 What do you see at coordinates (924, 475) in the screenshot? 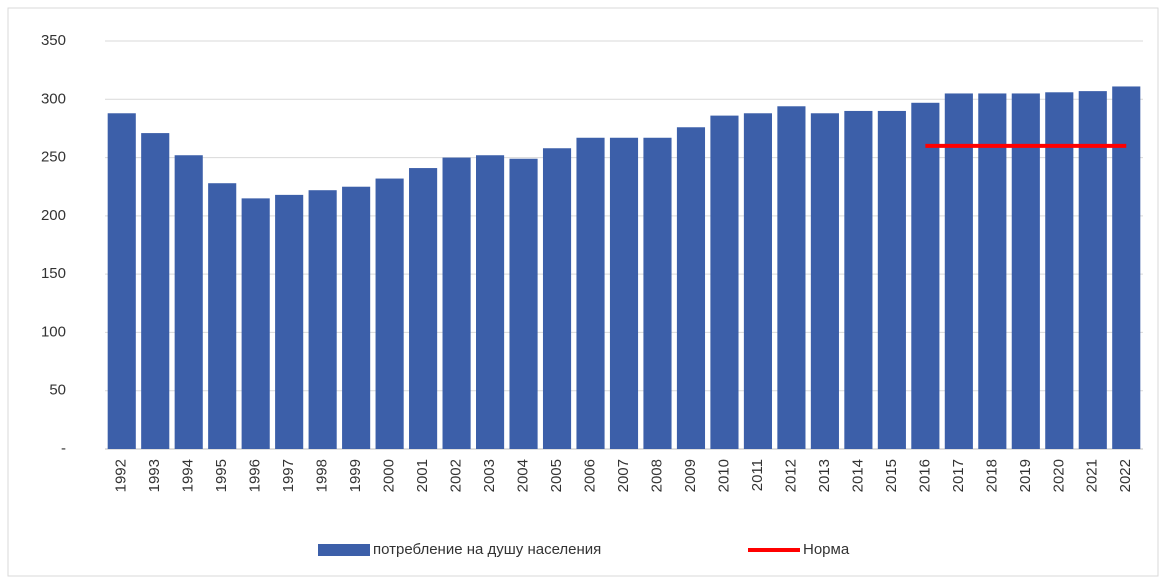
I see `x-tick-label: 2016` at bounding box center [924, 475].